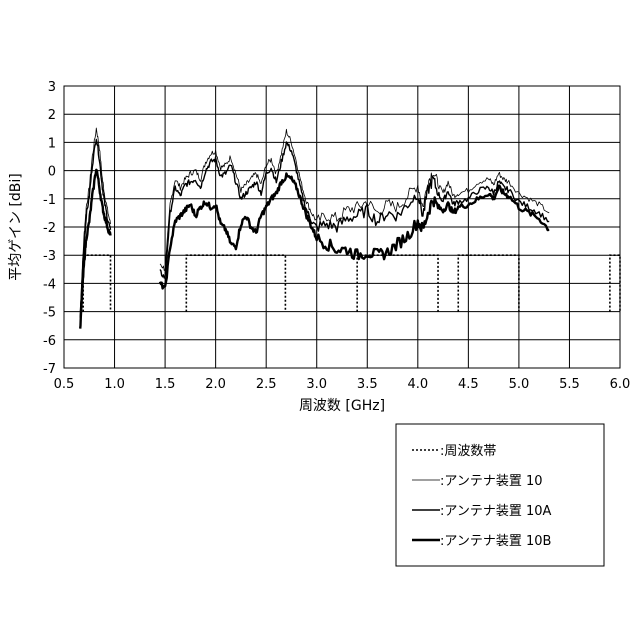 Image resolution: width=640 pixels, height=640 pixels. I want to click on y-tick-label: 1, so click(52, 143).